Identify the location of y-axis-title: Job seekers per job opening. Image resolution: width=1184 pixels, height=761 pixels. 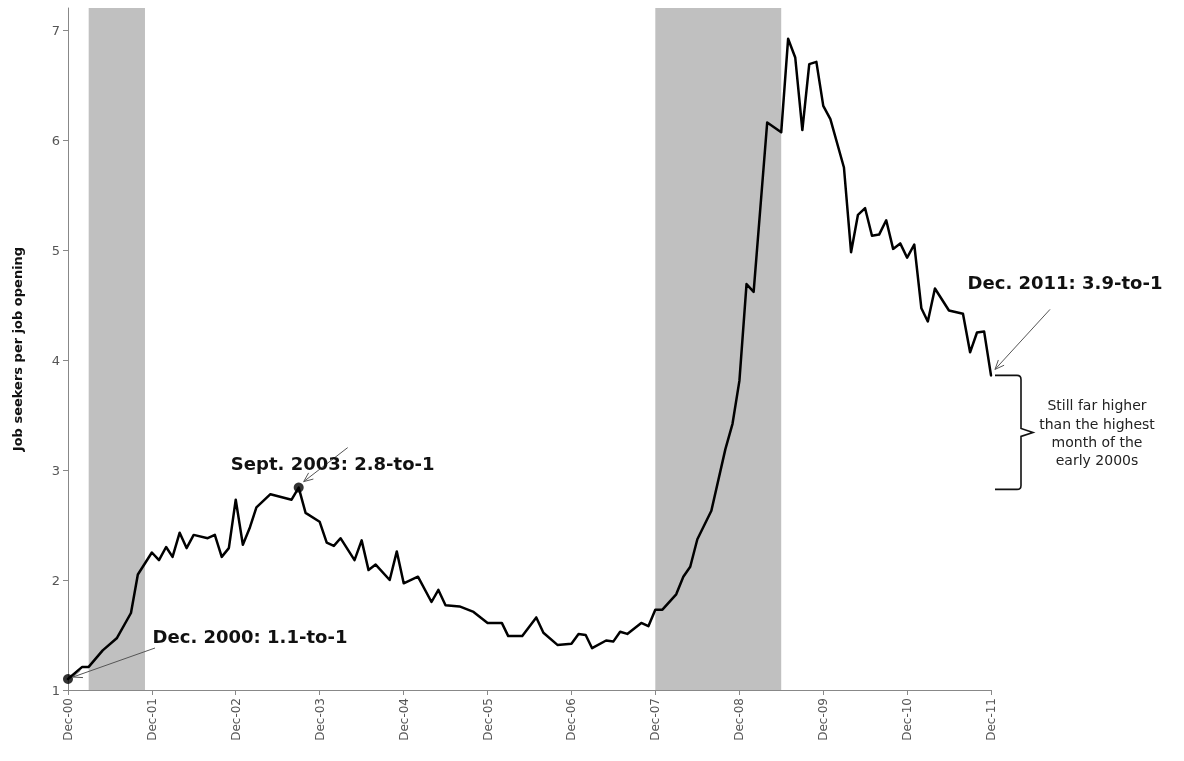
(17, 349).